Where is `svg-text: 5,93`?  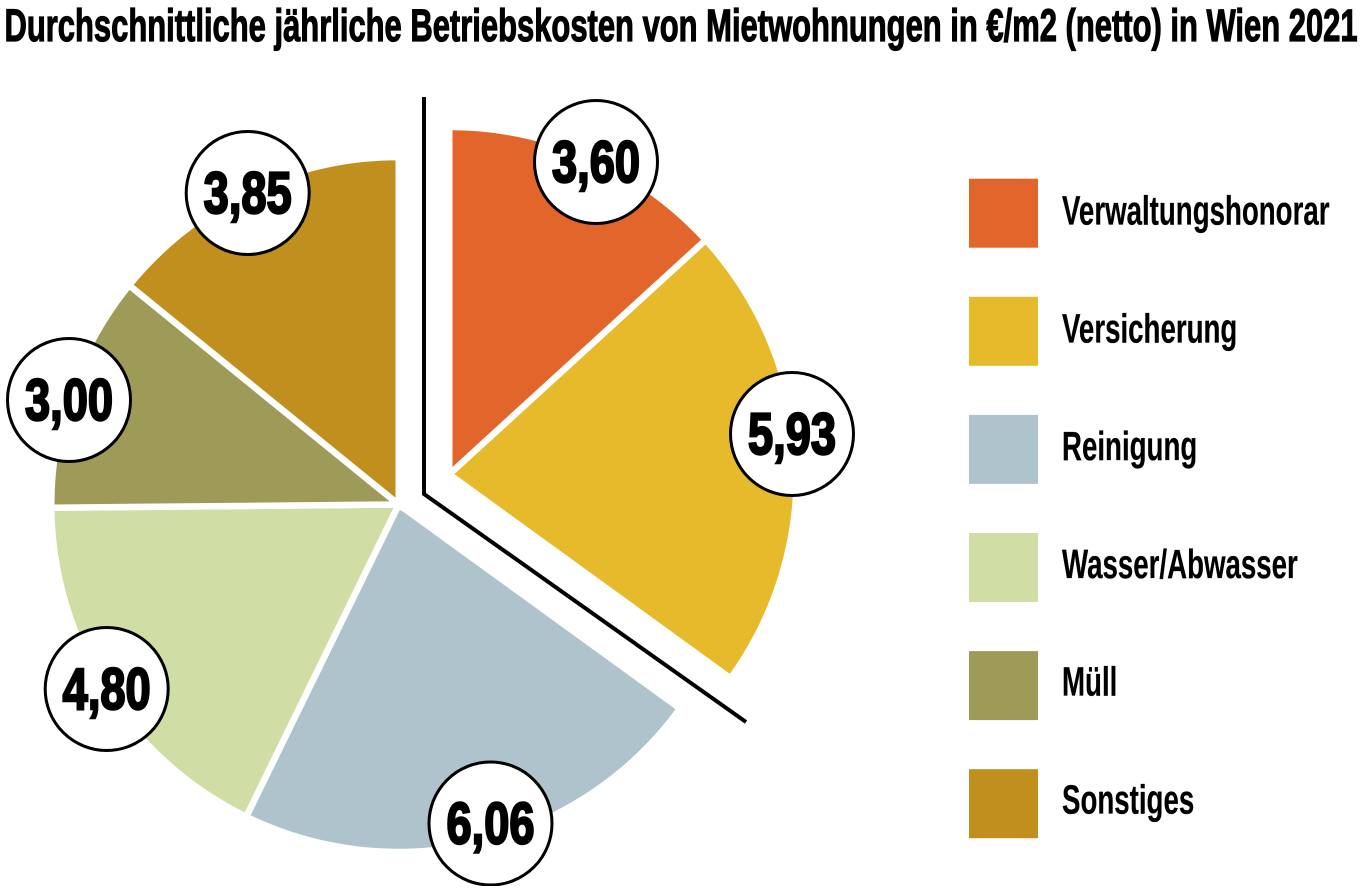
svg-text: 5,93 is located at coordinates (792, 435).